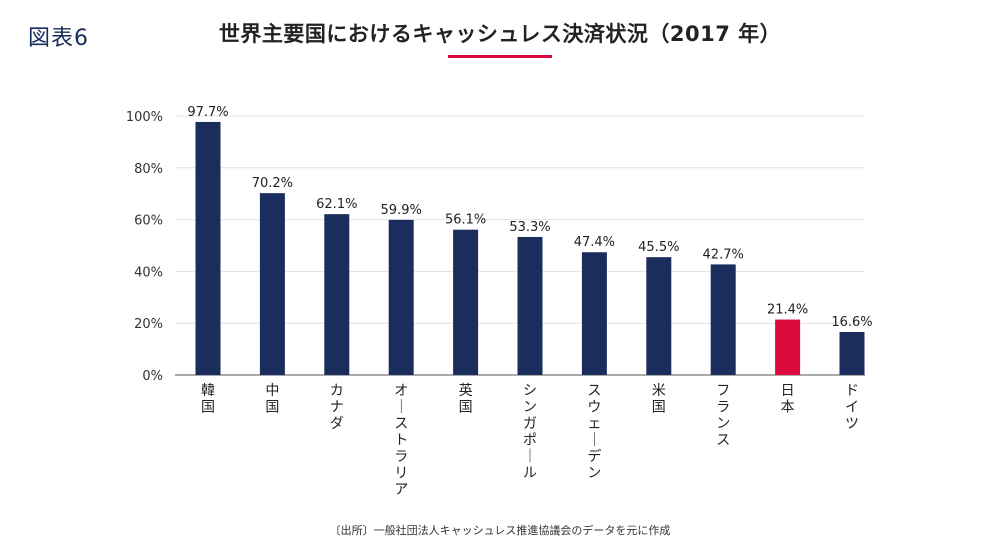 The image size is (1000, 555). What do you see at coordinates (337, 407) in the screenshot?
I see `x-tick-label: カナダ` at bounding box center [337, 407].